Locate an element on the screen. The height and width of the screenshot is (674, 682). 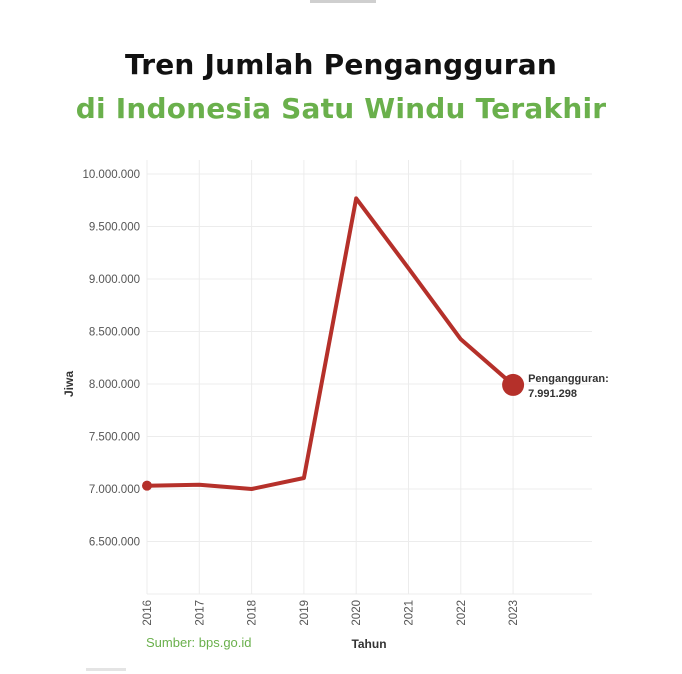
y-tick-label: 7.000.000 is located at coordinates (114, 490).